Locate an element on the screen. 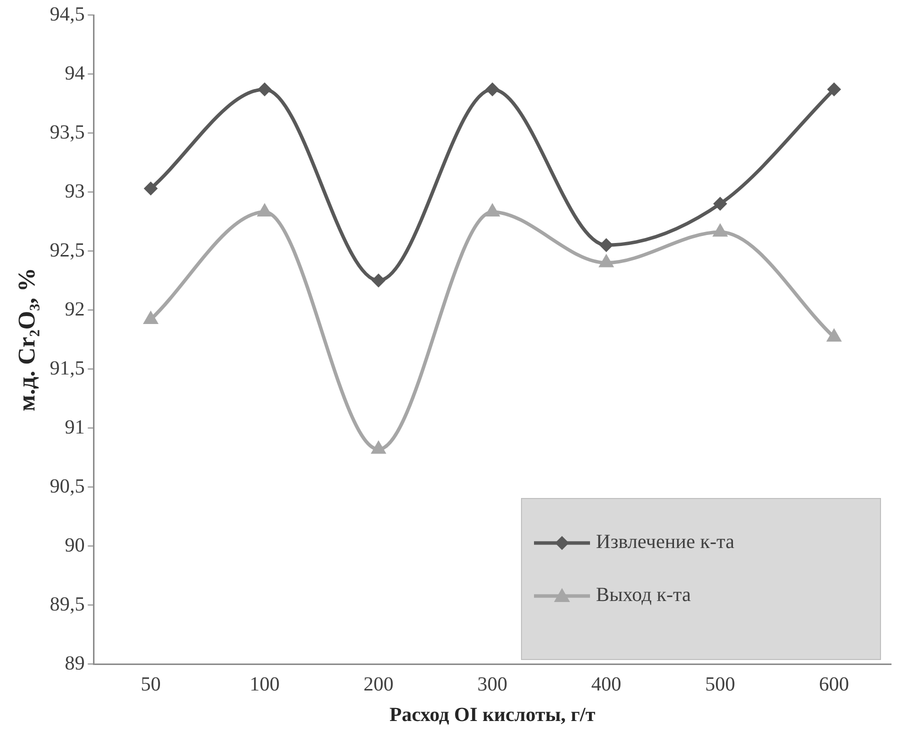 This screenshot has width=906, height=737. legend-label: Выход к-та is located at coordinates (643, 595).